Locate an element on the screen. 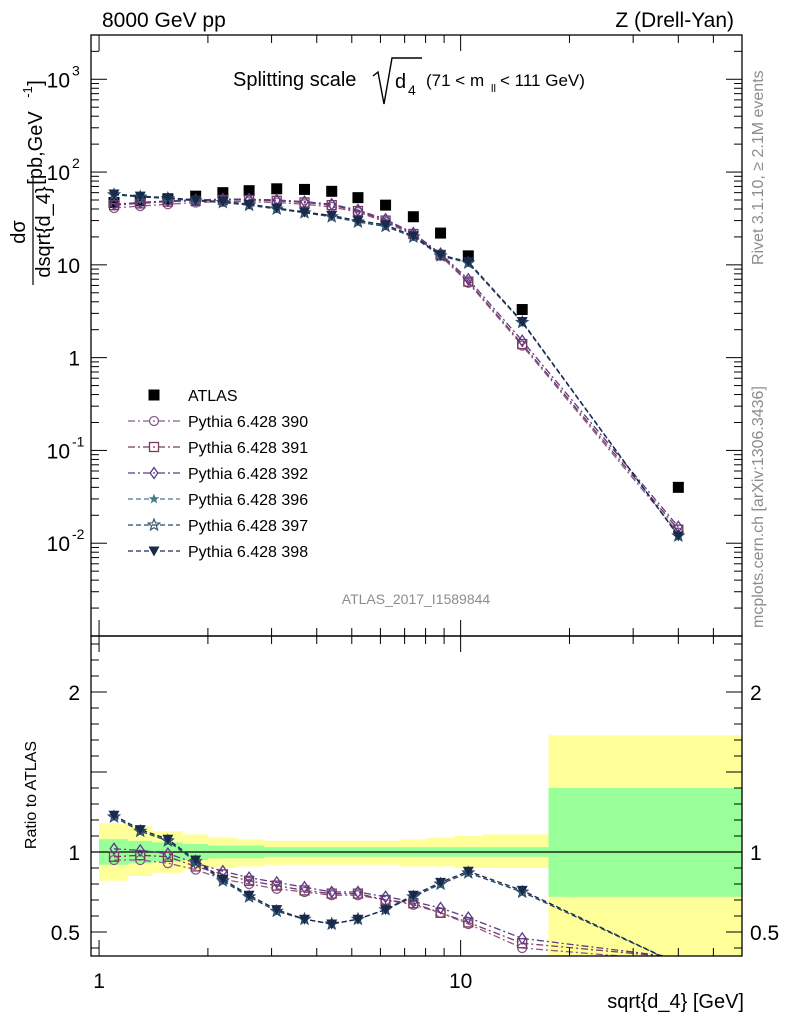 This screenshot has width=786, height=1024. ylabel-unit-end: ] is located at coordinates (36, 83).